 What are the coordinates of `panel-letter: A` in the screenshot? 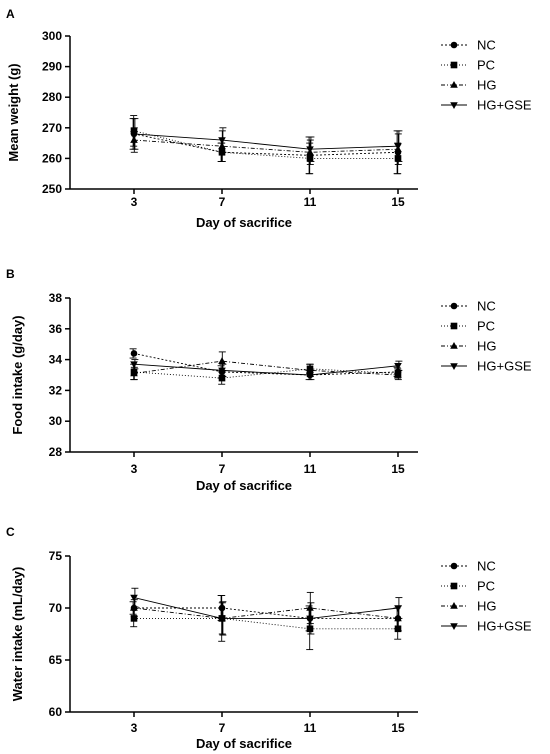 It's located at (10, 14).